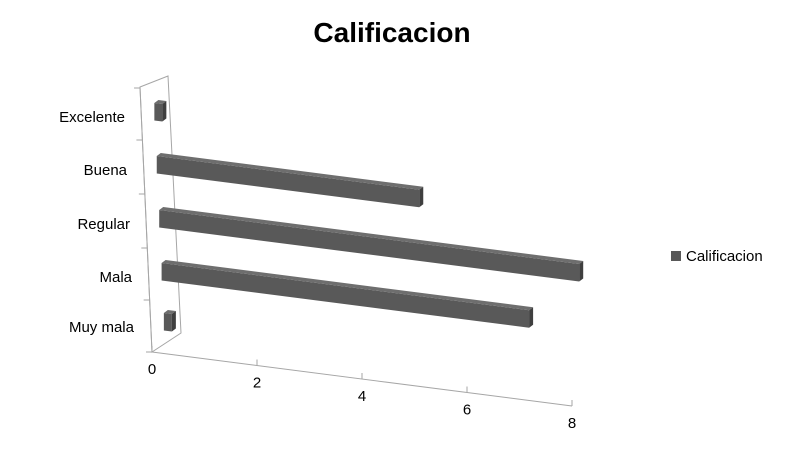 The image size is (785, 452). I want to click on bar-end-excelente, so click(164, 111).